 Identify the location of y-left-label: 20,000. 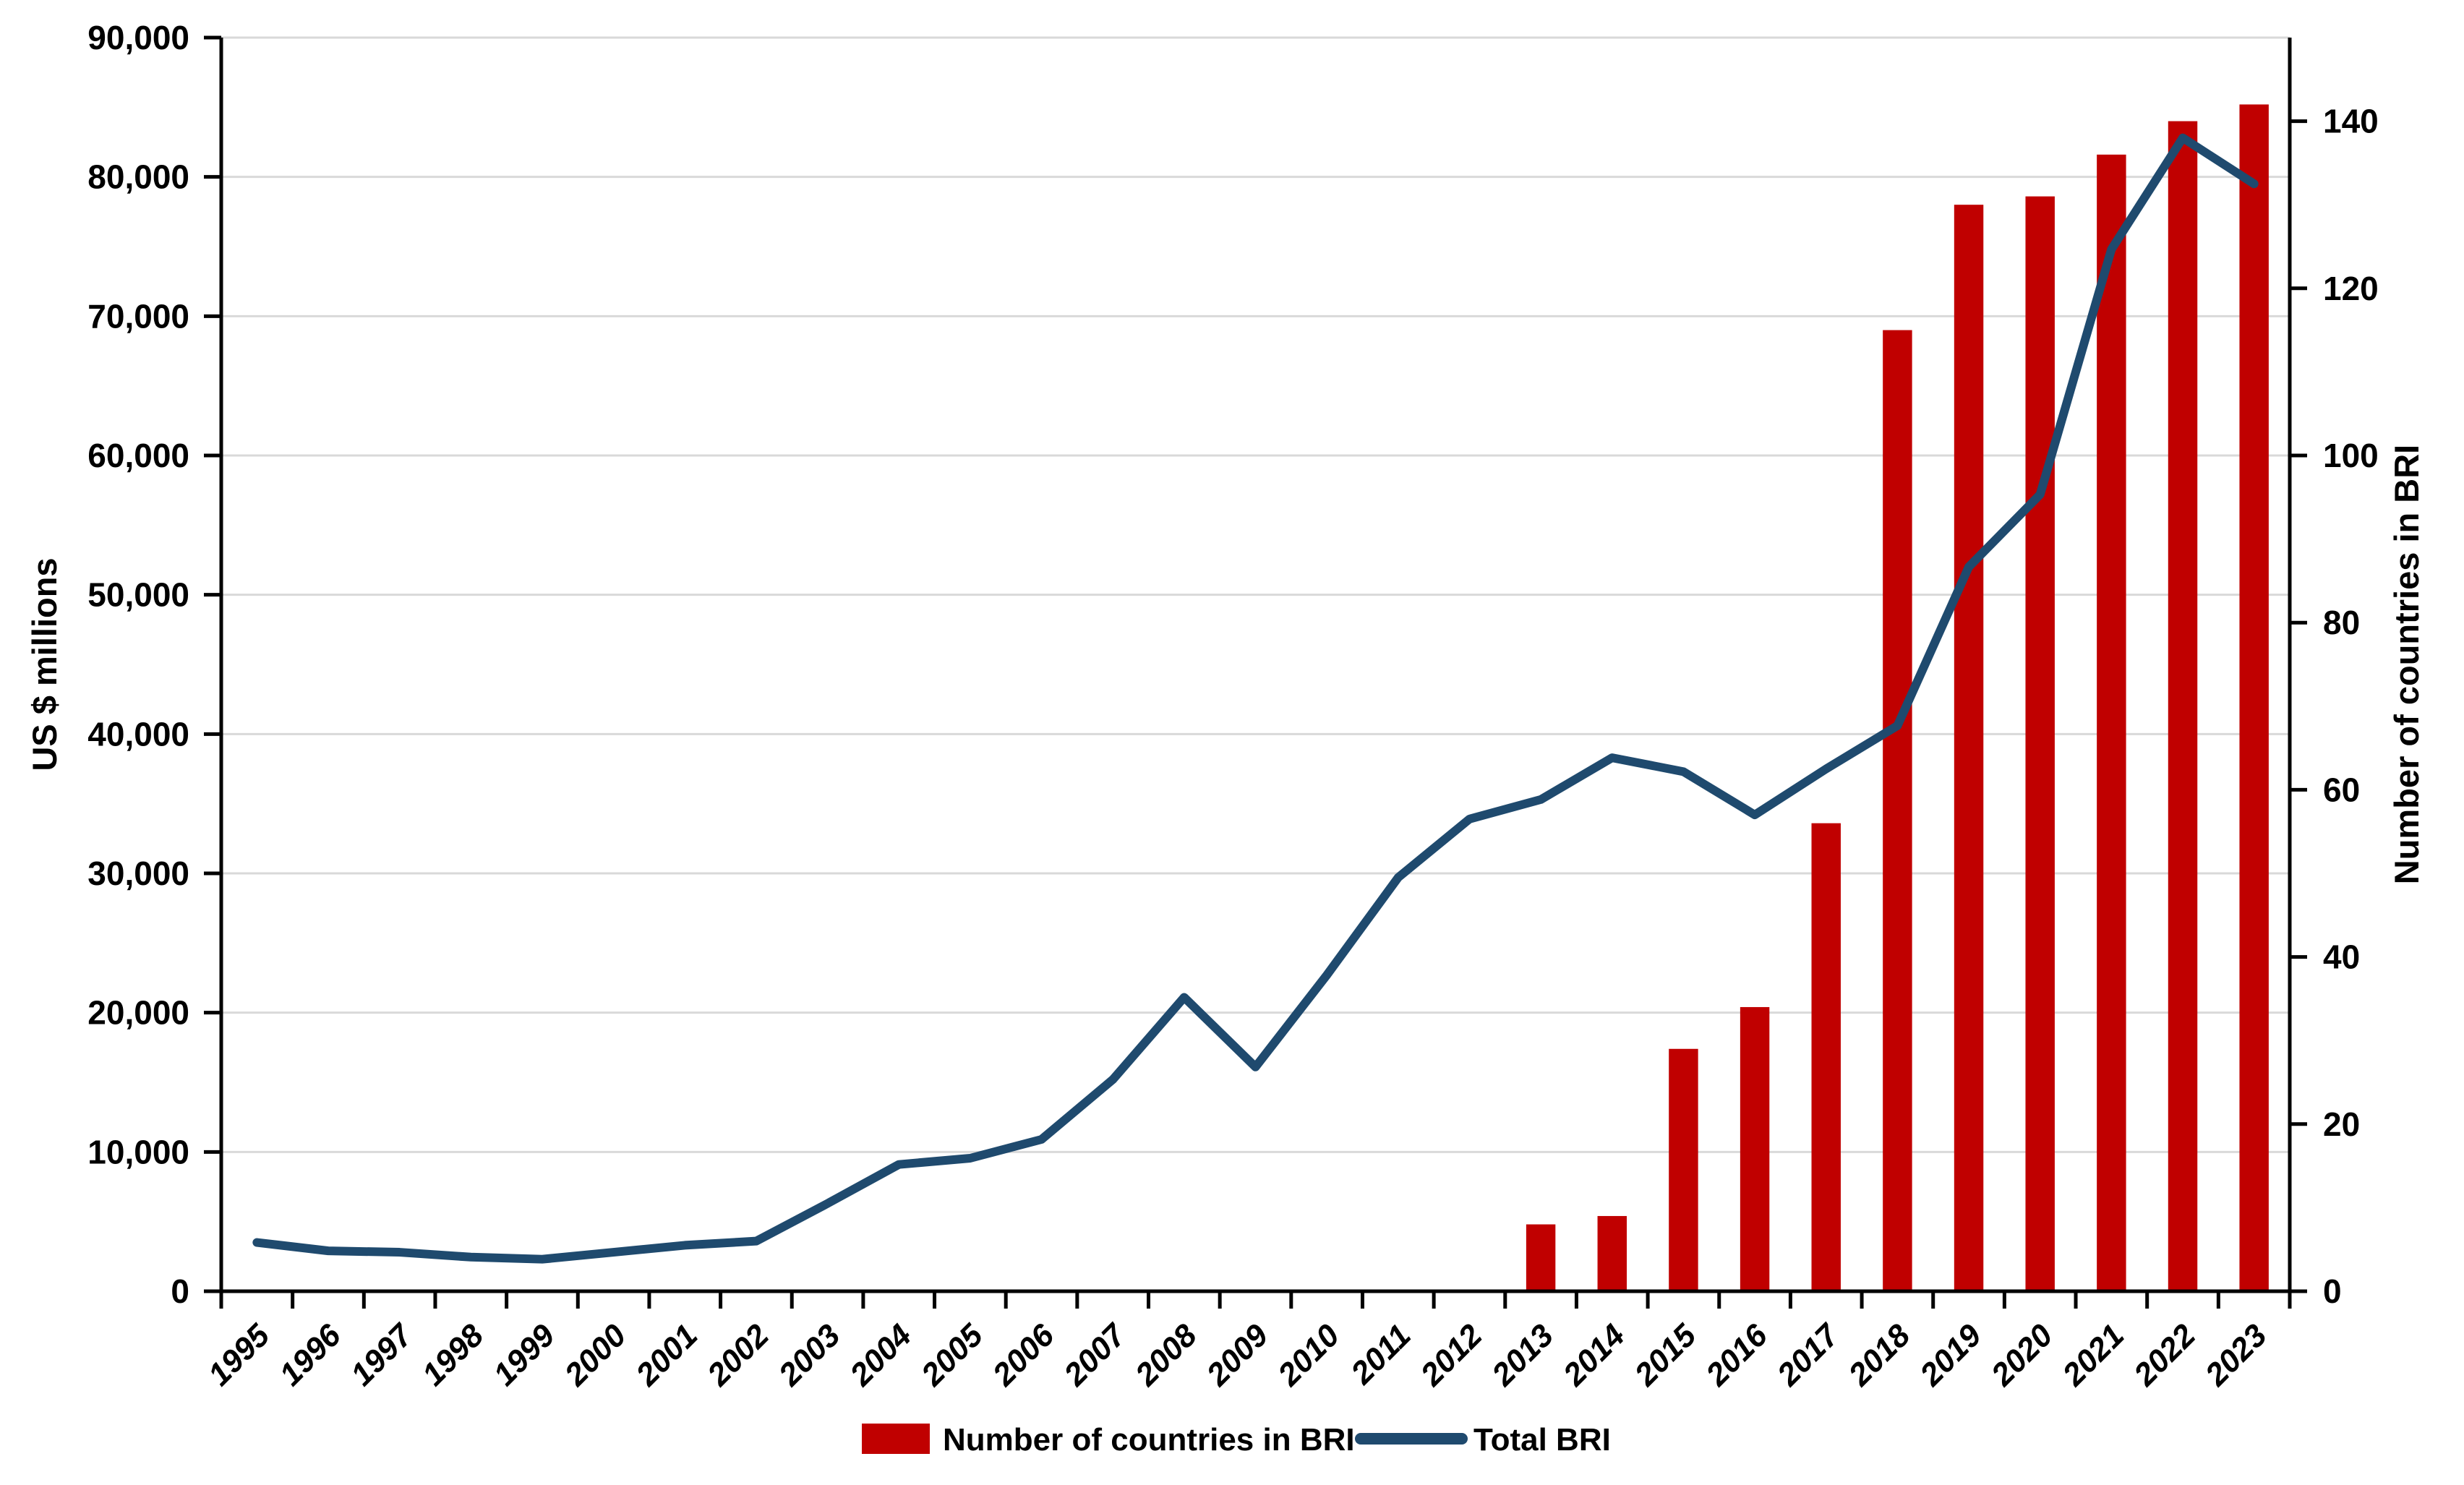
(138, 1013).